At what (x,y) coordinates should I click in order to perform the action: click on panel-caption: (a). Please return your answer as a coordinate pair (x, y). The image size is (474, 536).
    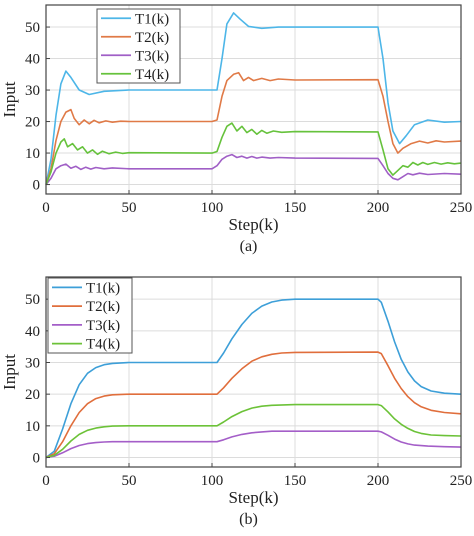
    Looking at the image, I should click on (249, 246).